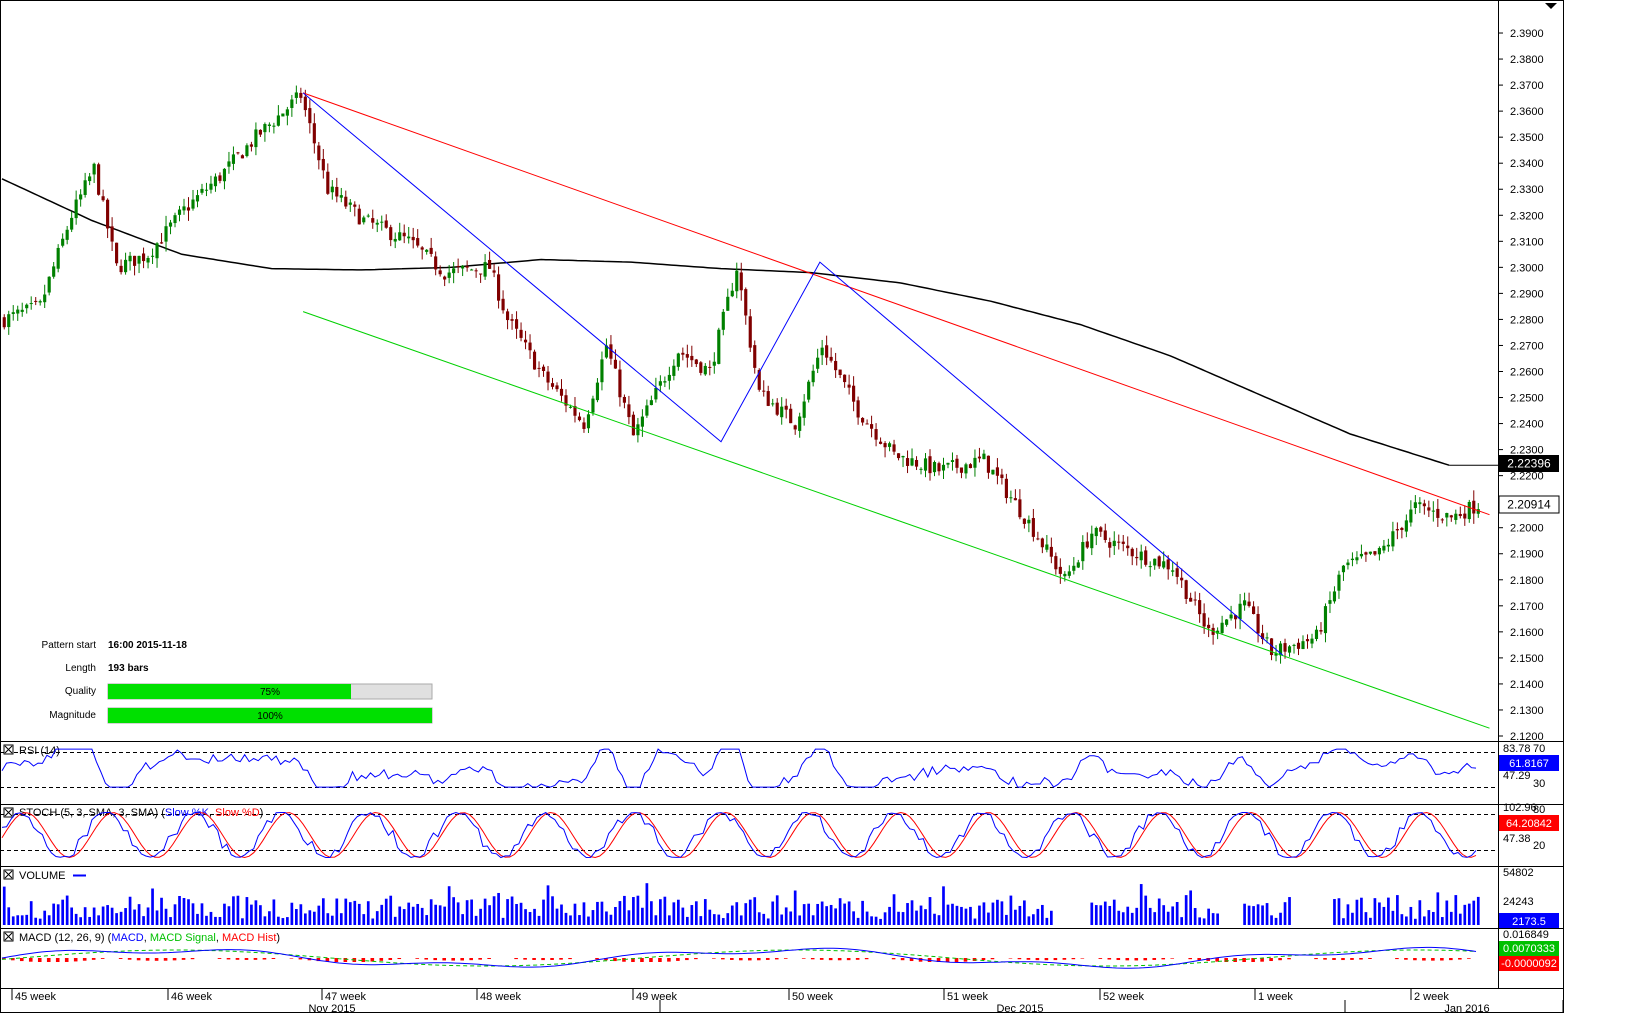  Describe the element at coordinates (1527, 294) in the screenshot. I see `price-tick-label: 2.2900` at that location.